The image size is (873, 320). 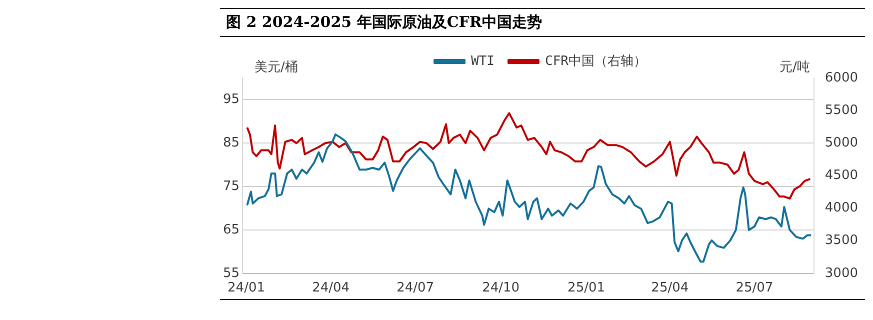 I want to click on y-tick-label: 95, so click(x=231, y=100).